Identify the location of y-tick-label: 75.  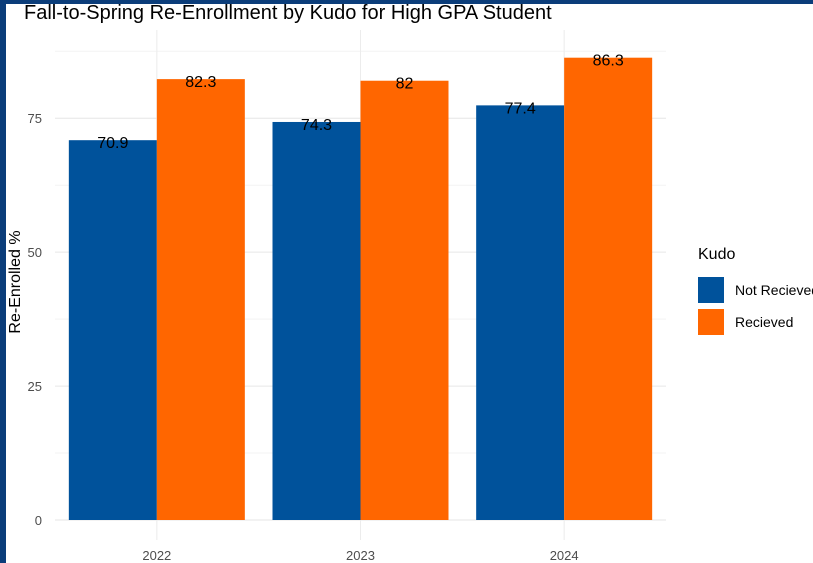
(35, 118).